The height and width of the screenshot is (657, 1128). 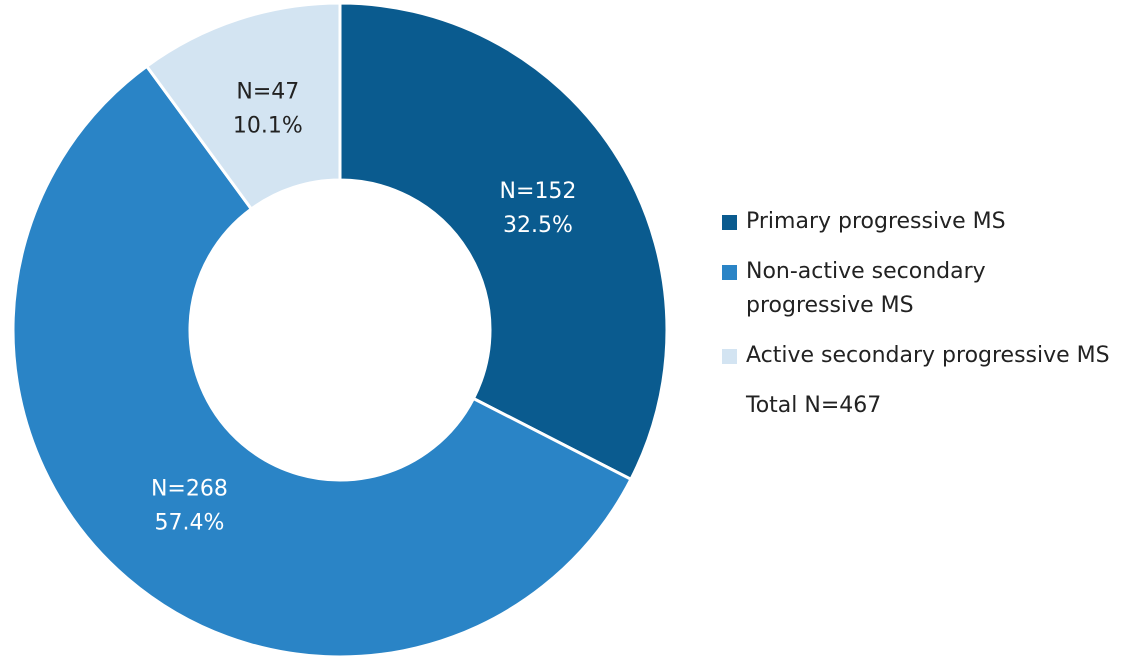 I want to click on donut-slice, so click(x=243, y=106).